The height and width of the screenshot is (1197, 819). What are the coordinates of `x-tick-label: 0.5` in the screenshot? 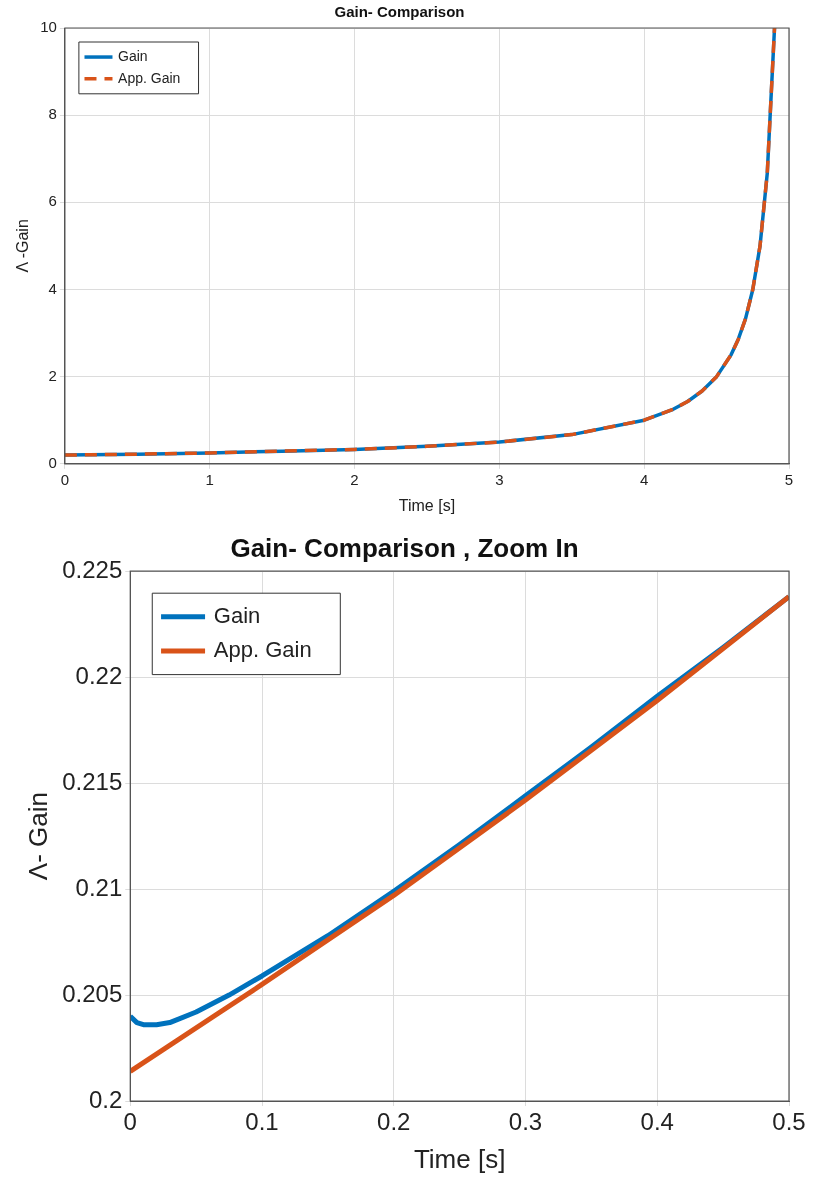 It's located at (789, 1122).